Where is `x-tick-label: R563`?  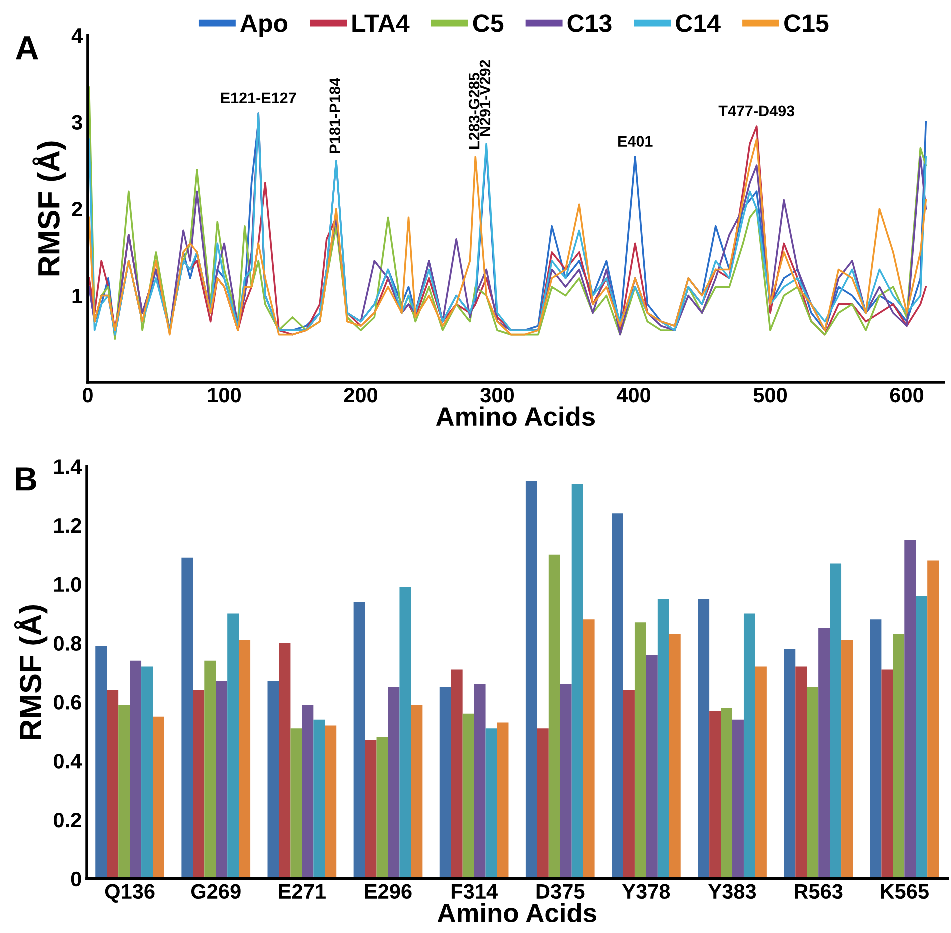
x-tick-label: R563 is located at coordinates (819, 892).